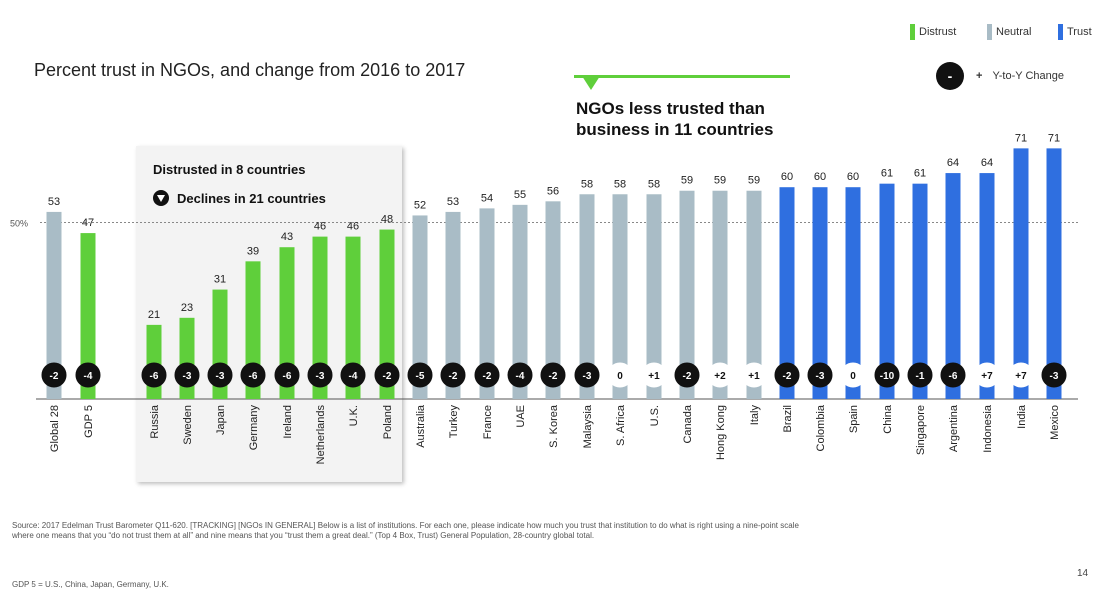 The height and width of the screenshot is (602, 1107). Describe the element at coordinates (721, 432) in the screenshot. I see `category-label: Hong Kong` at that location.